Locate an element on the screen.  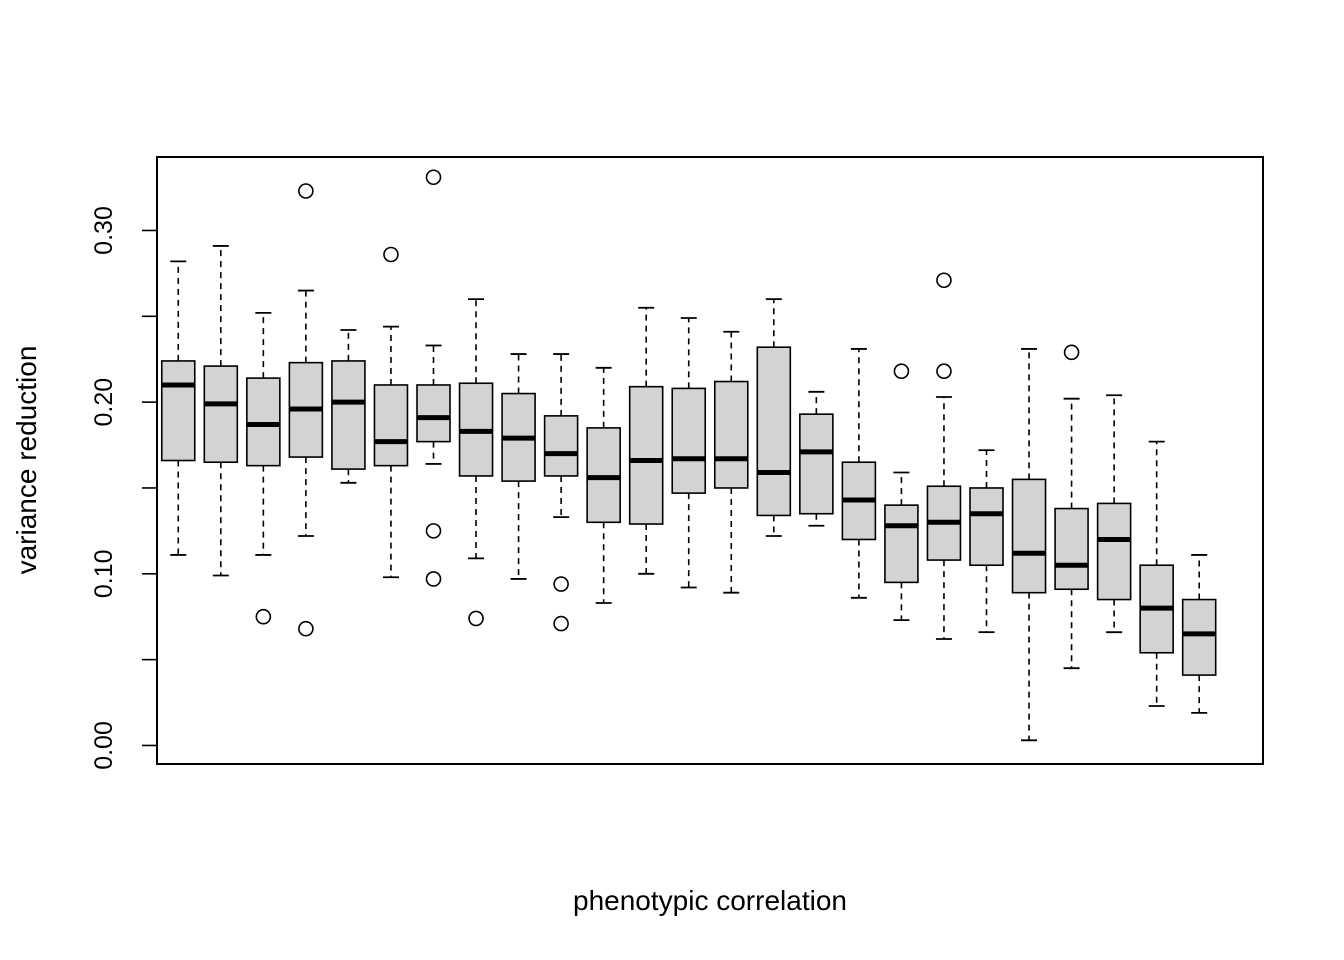
y-tick-label: 0.10 is located at coordinates (104, 573).